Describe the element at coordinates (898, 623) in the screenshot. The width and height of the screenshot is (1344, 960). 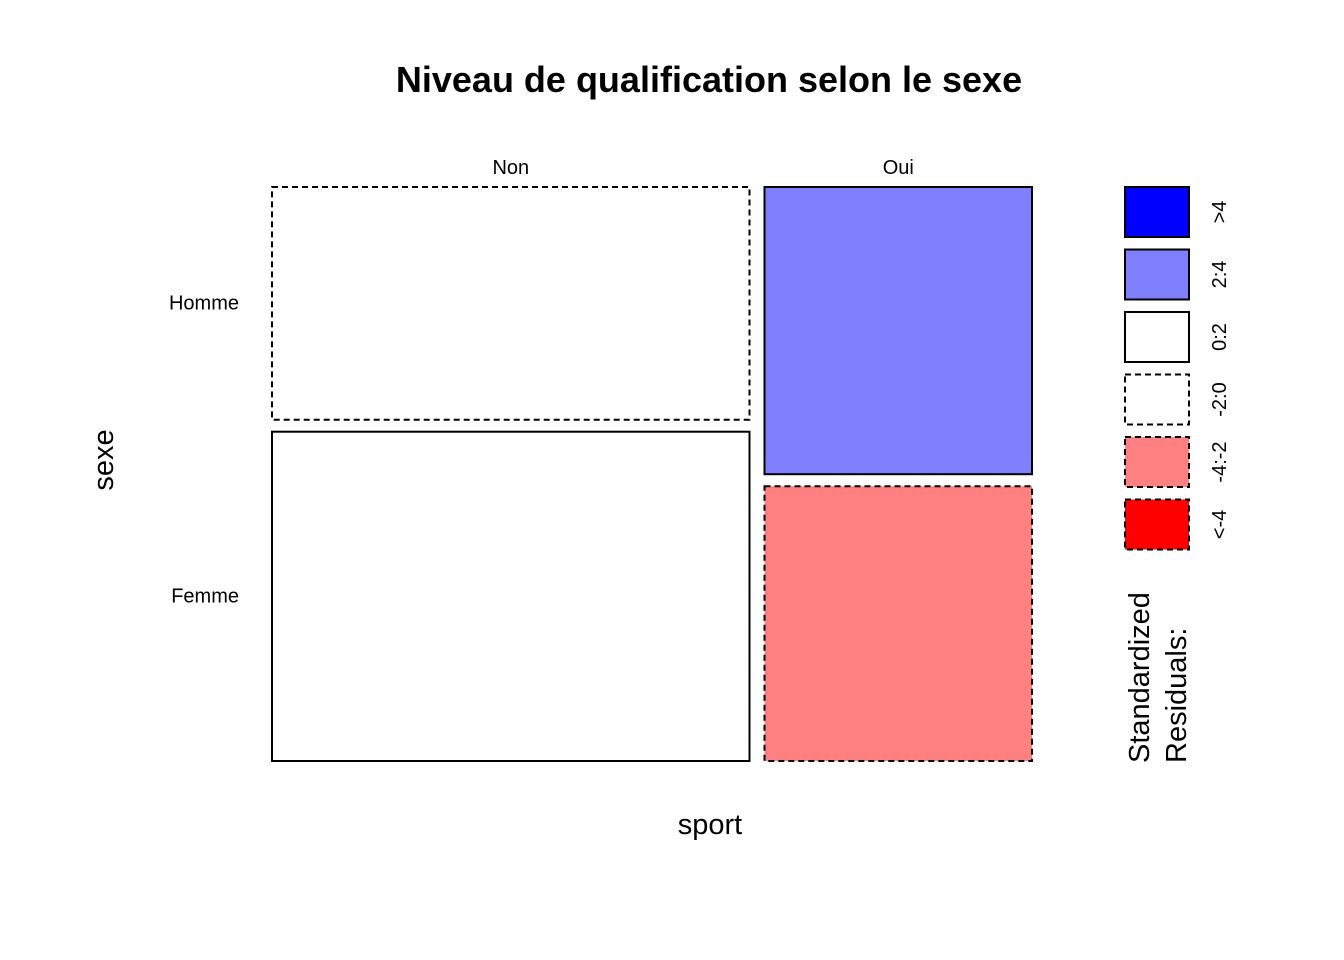
I see `mosaic-cell-oui-femme` at that location.